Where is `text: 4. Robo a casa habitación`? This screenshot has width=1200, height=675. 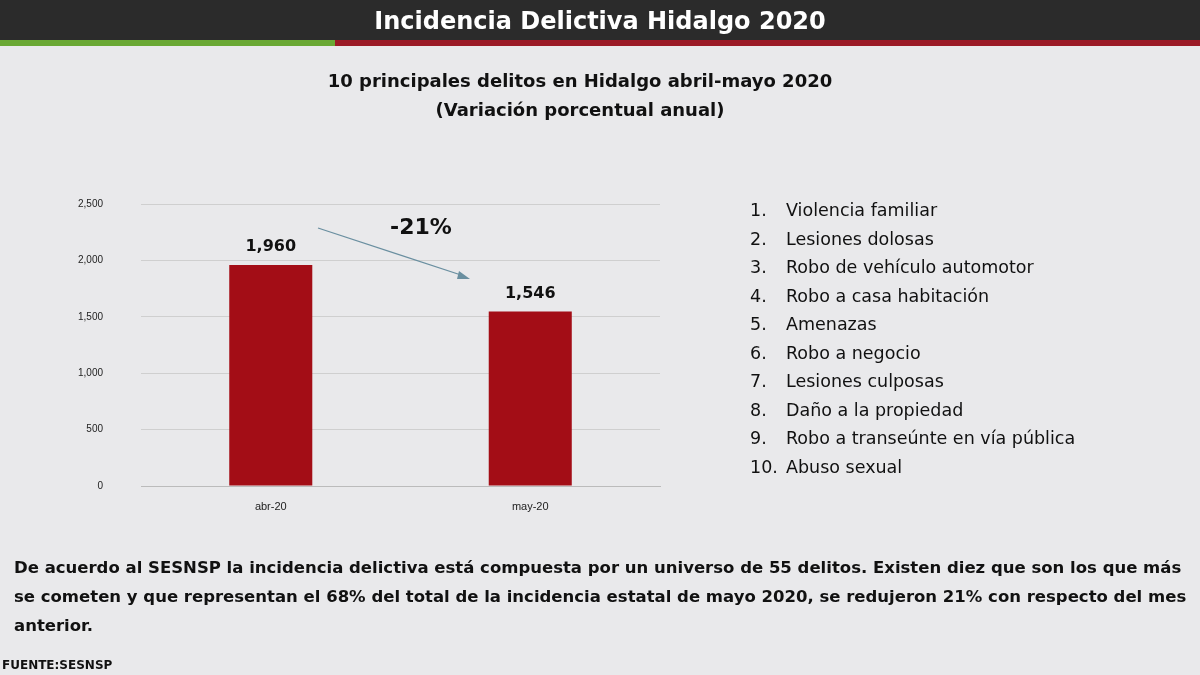
text: 4. Robo a casa habitación is located at coordinates (870, 296).